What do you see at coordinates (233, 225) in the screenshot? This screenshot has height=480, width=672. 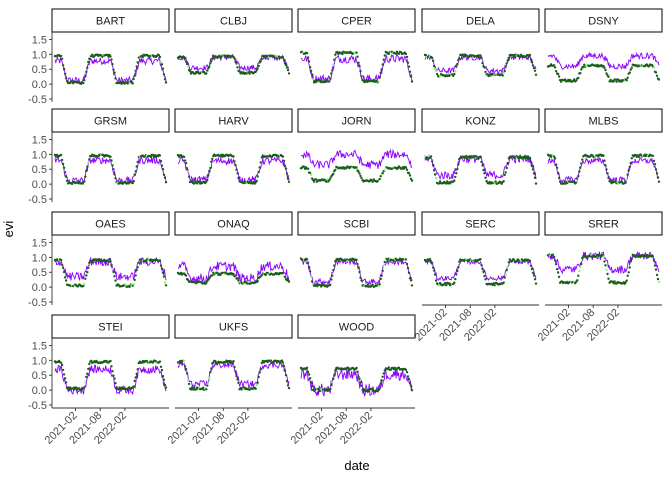 I see `facet-strip-label: ONAQ` at bounding box center [233, 225].